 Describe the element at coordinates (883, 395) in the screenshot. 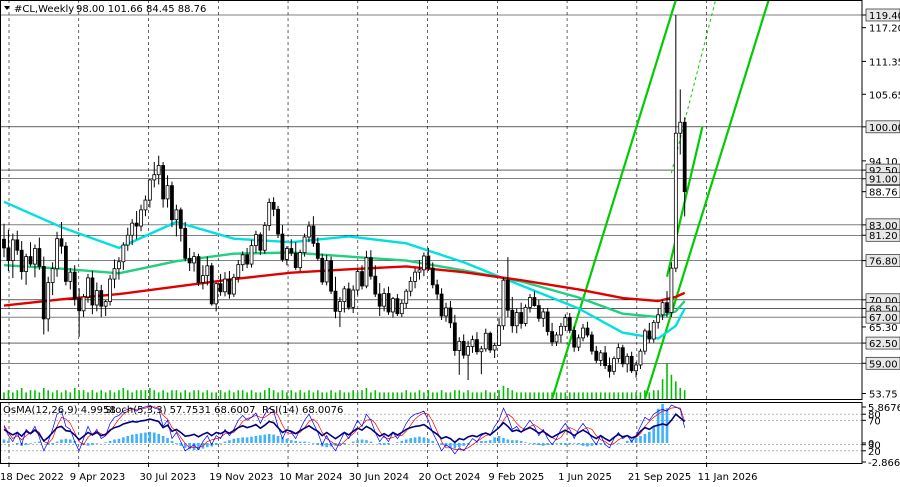

I see `price-axis-label: 53.75` at that location.